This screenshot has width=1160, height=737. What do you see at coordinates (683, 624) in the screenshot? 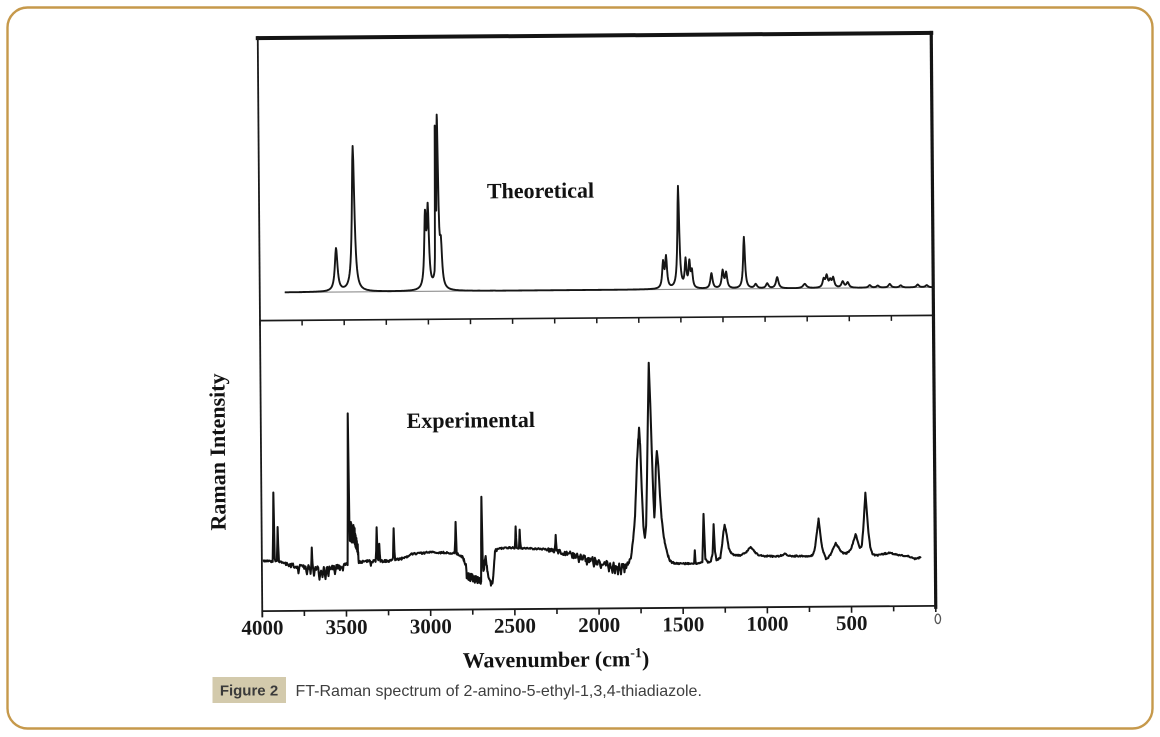
I see `svg-text: 1500` at bounding box center [683, 624].